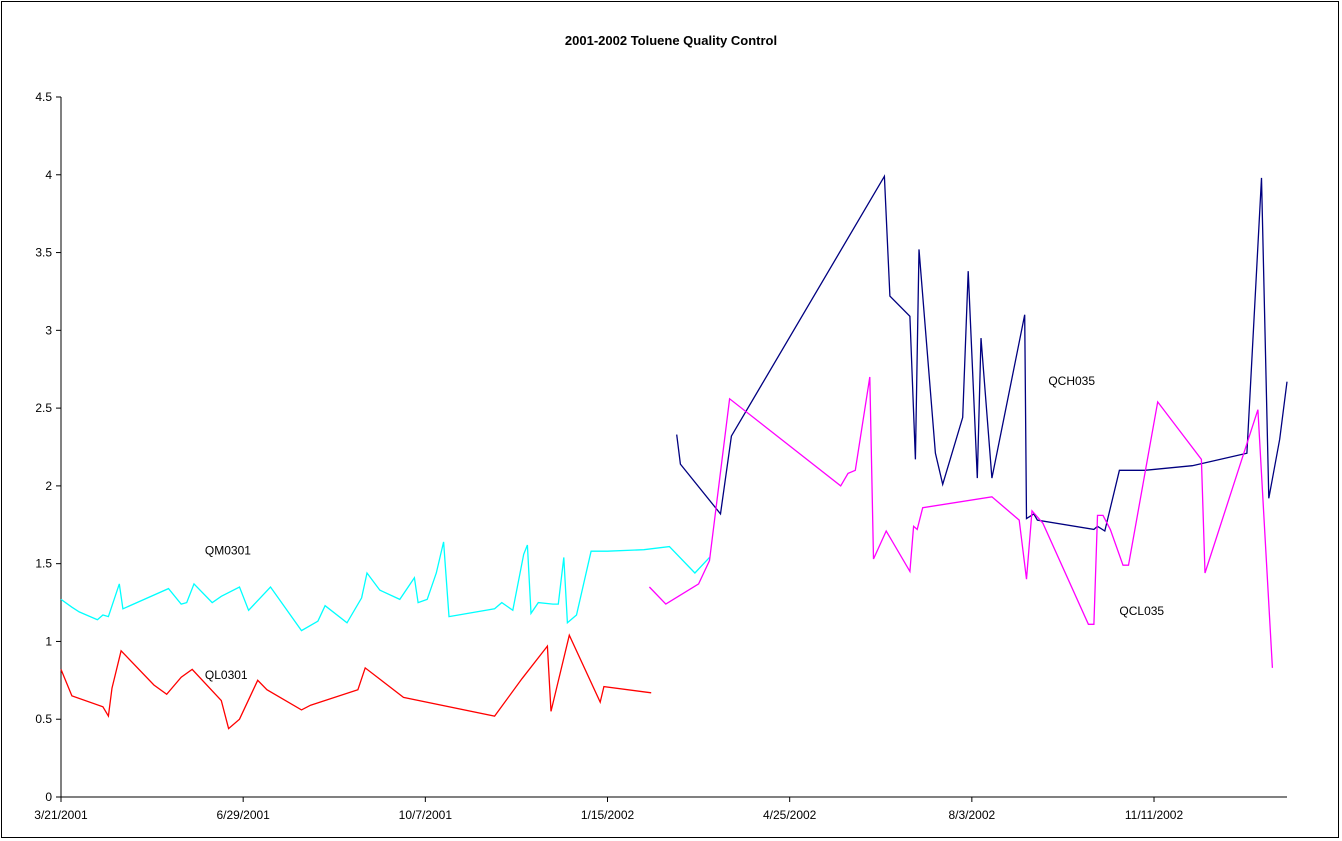 This screenshot has height=841, width=1342. What do you see at coordinates (43, 97) in the screenshot?
I see `y-tick-label: 4.5` at bounding box center [43, 97].